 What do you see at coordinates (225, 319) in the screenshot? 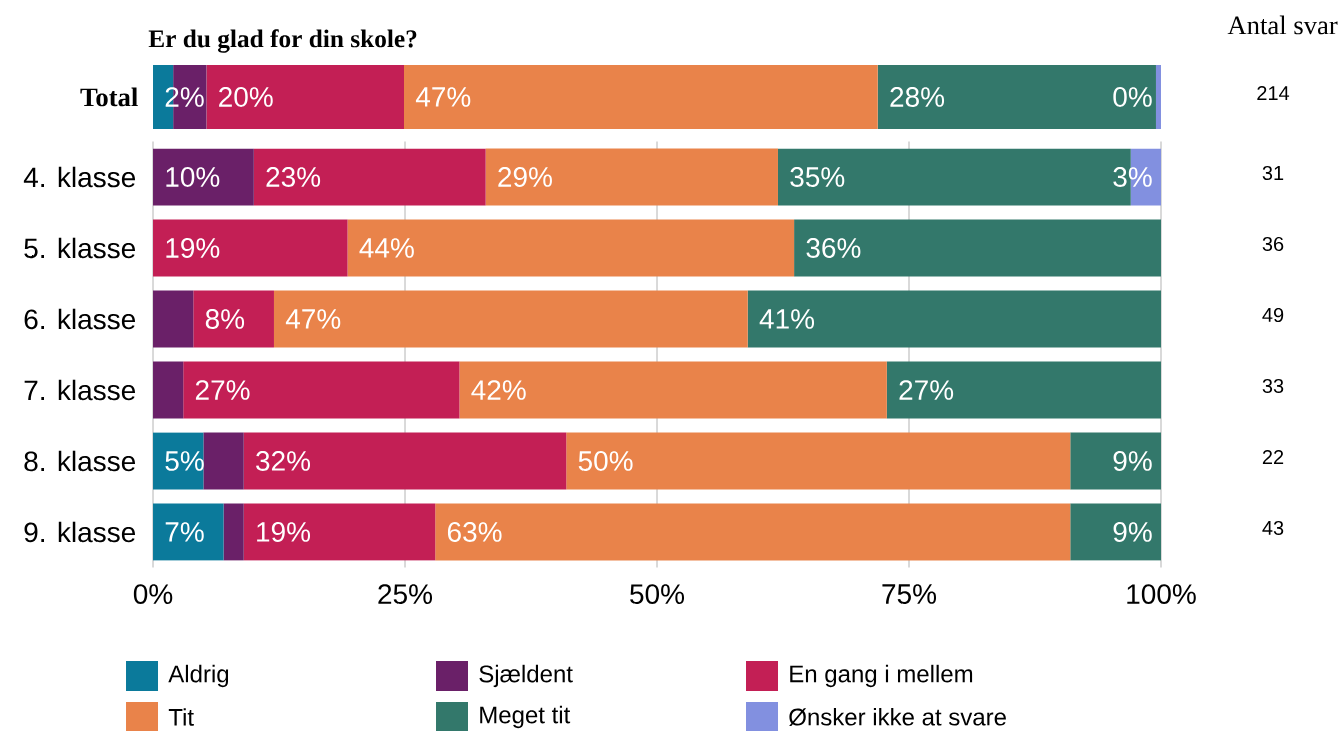
I see `data-label: 8%` at bounding box center [225, 319].